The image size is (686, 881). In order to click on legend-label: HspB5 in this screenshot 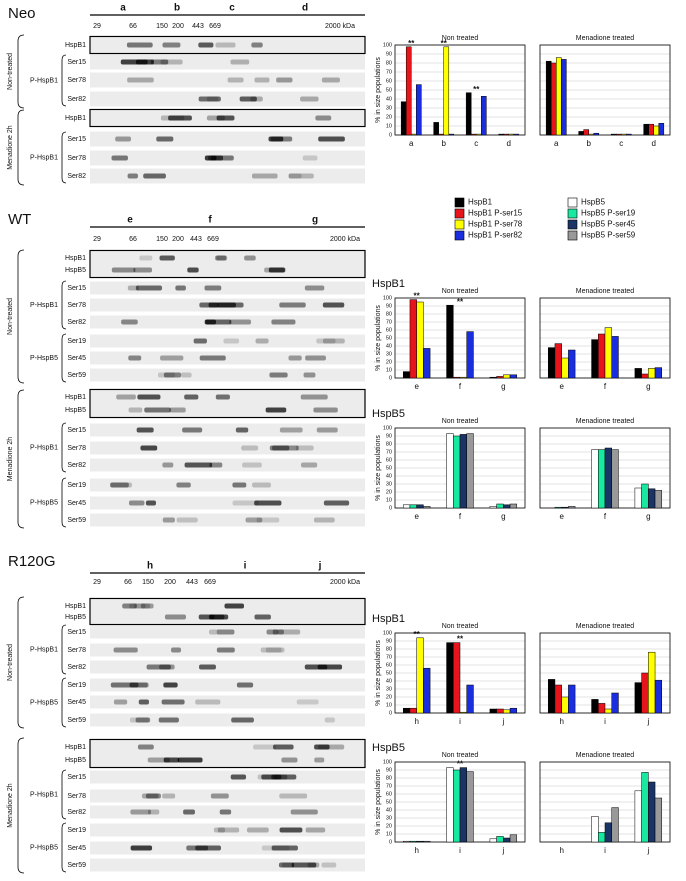, I will do `click(593, 202)`.